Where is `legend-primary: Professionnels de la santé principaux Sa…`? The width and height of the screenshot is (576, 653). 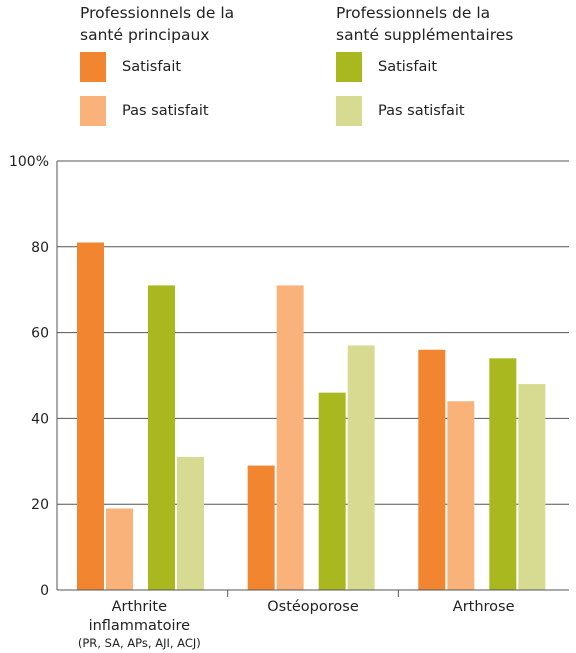 legend-primary: Professionnels de la santé principaux Sa… is located at coordinates (175, 71).